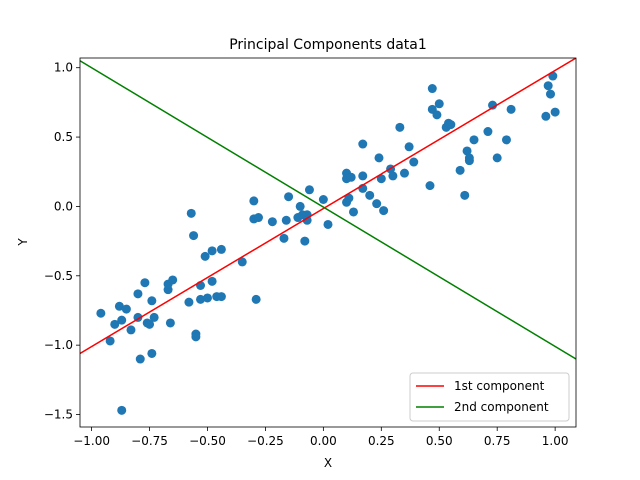 The height and width of the screenshot is (480, 640). I want to click on x-tick-label-0: −1.00, so click(91, 441).